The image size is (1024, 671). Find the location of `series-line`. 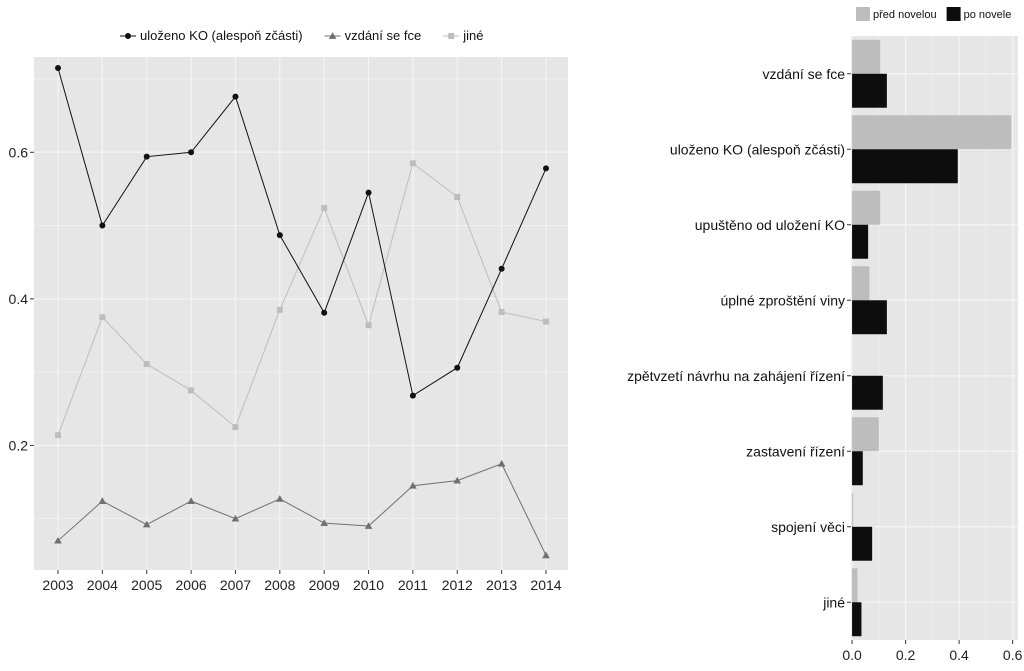

series-line is located at coordinates (302, 509).